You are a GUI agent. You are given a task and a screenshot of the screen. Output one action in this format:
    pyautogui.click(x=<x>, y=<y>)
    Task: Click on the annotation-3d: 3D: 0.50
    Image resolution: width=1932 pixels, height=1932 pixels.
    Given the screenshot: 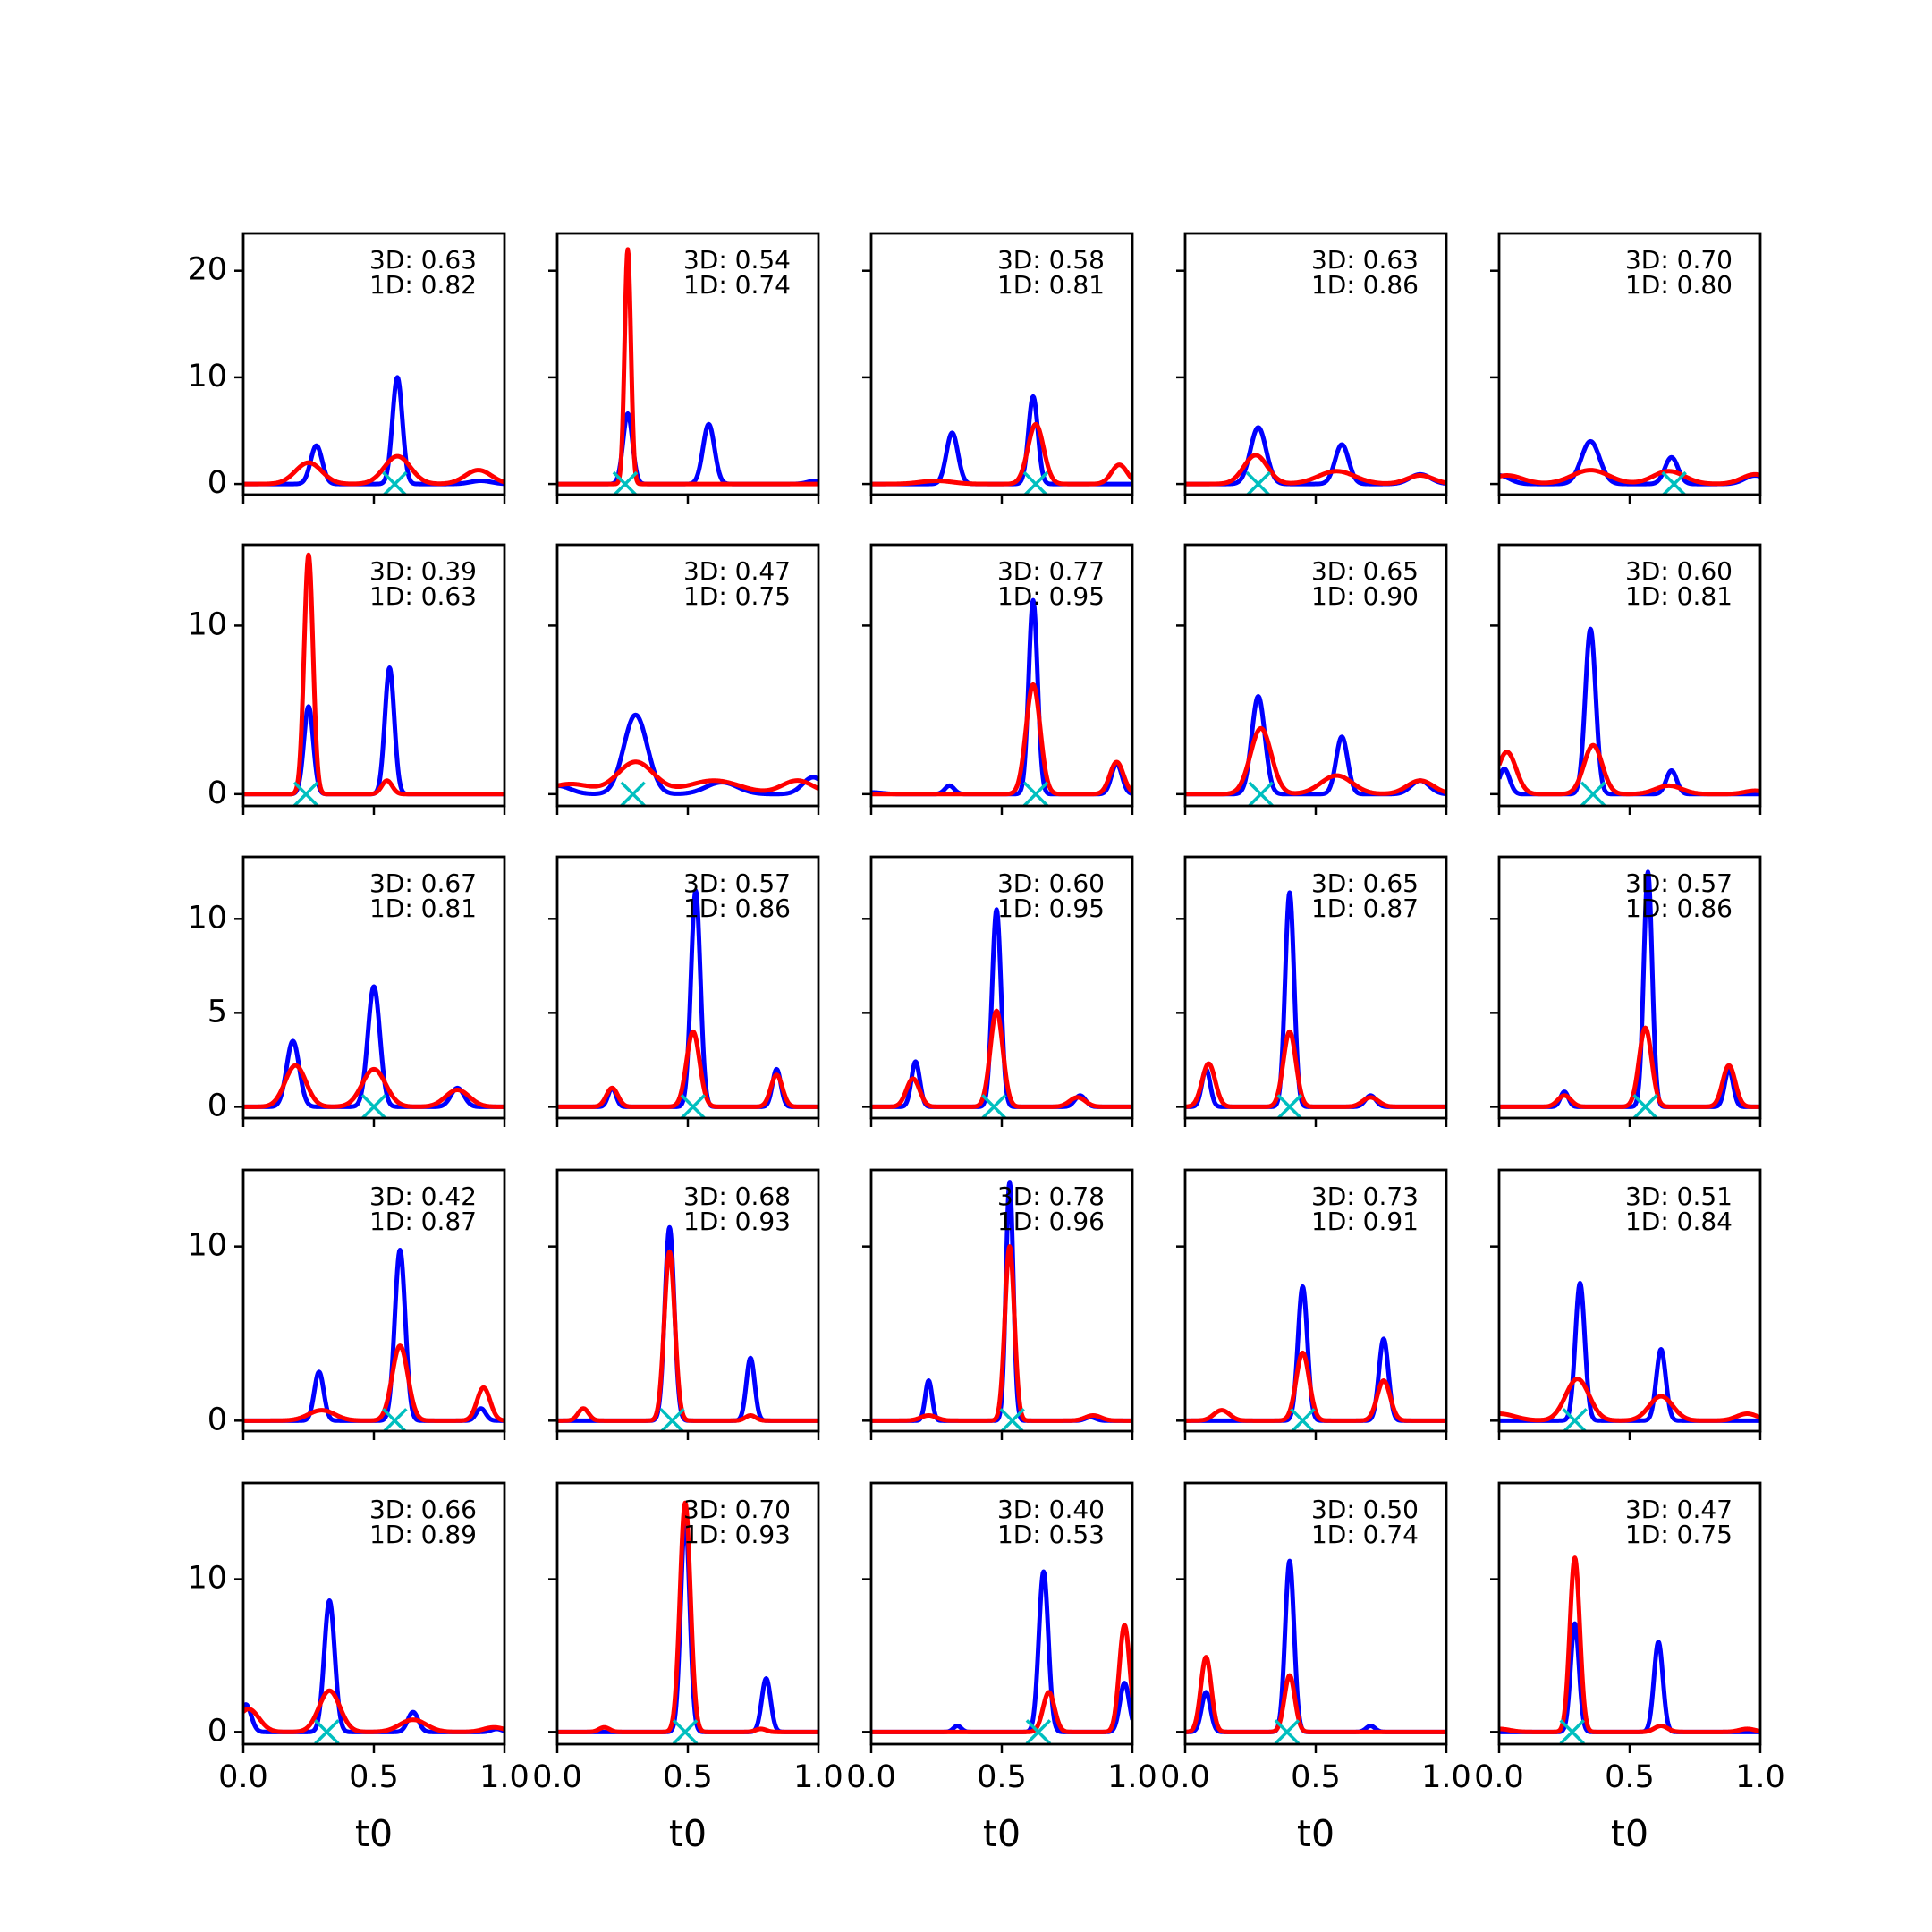 What is the action you would take?
    pyautogui.click(x=1365, y=1509)
    